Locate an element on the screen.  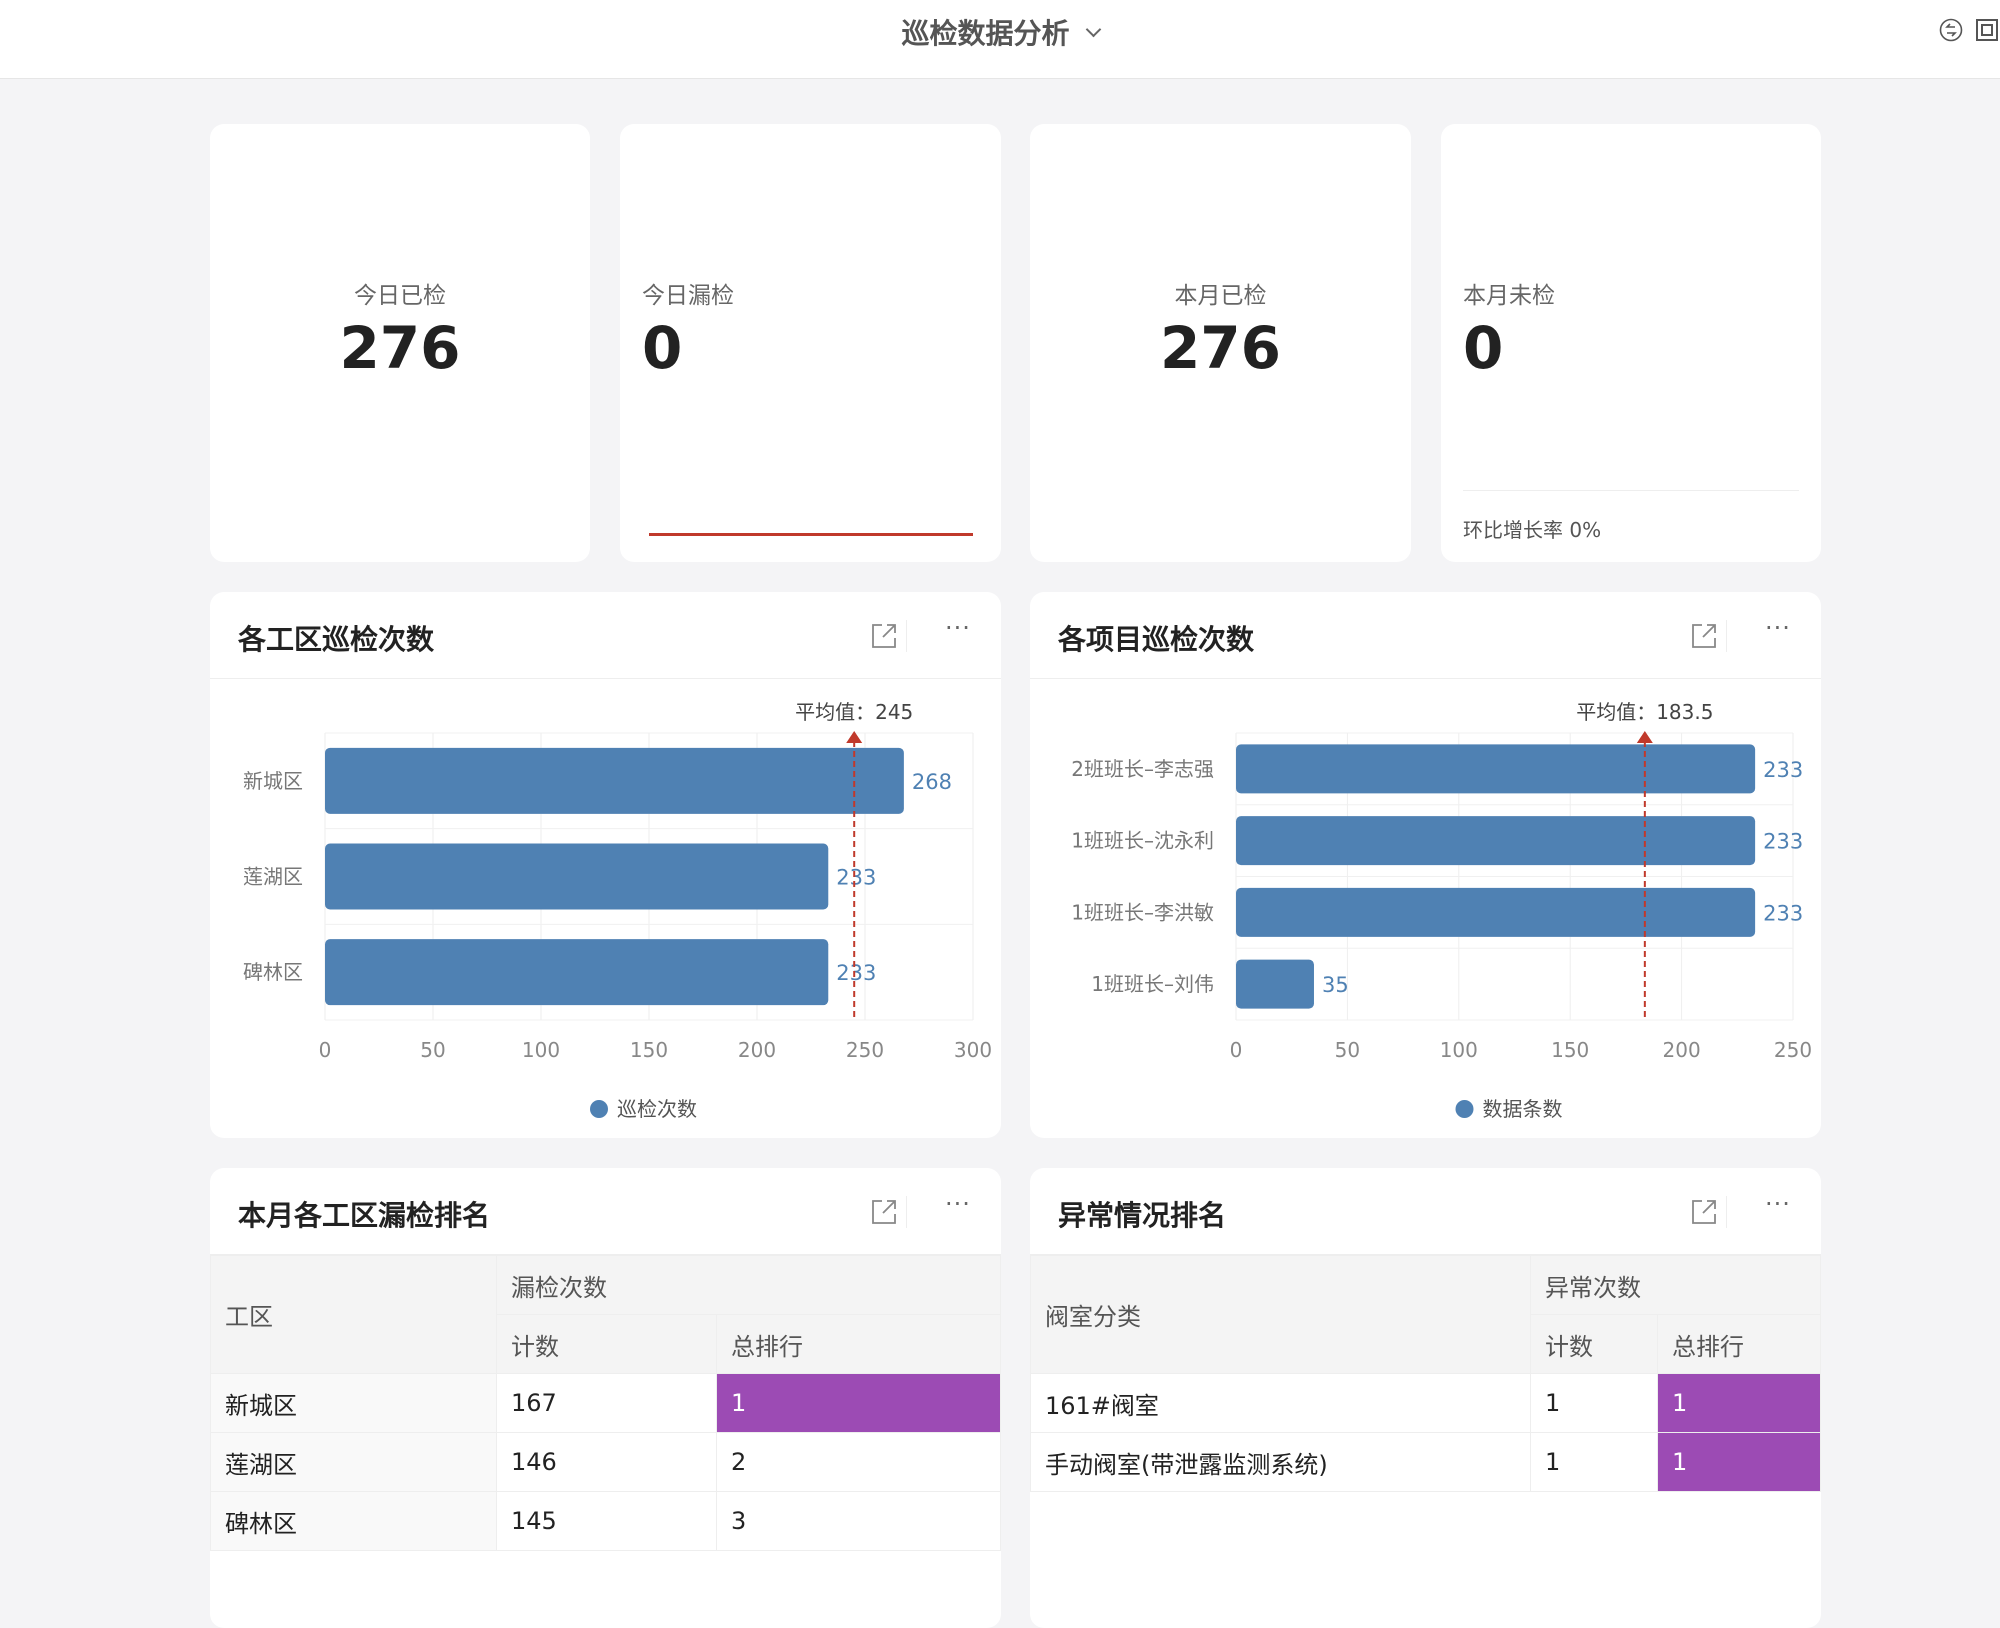
cell-count: 1 is located at coordinates (1594, 1403).